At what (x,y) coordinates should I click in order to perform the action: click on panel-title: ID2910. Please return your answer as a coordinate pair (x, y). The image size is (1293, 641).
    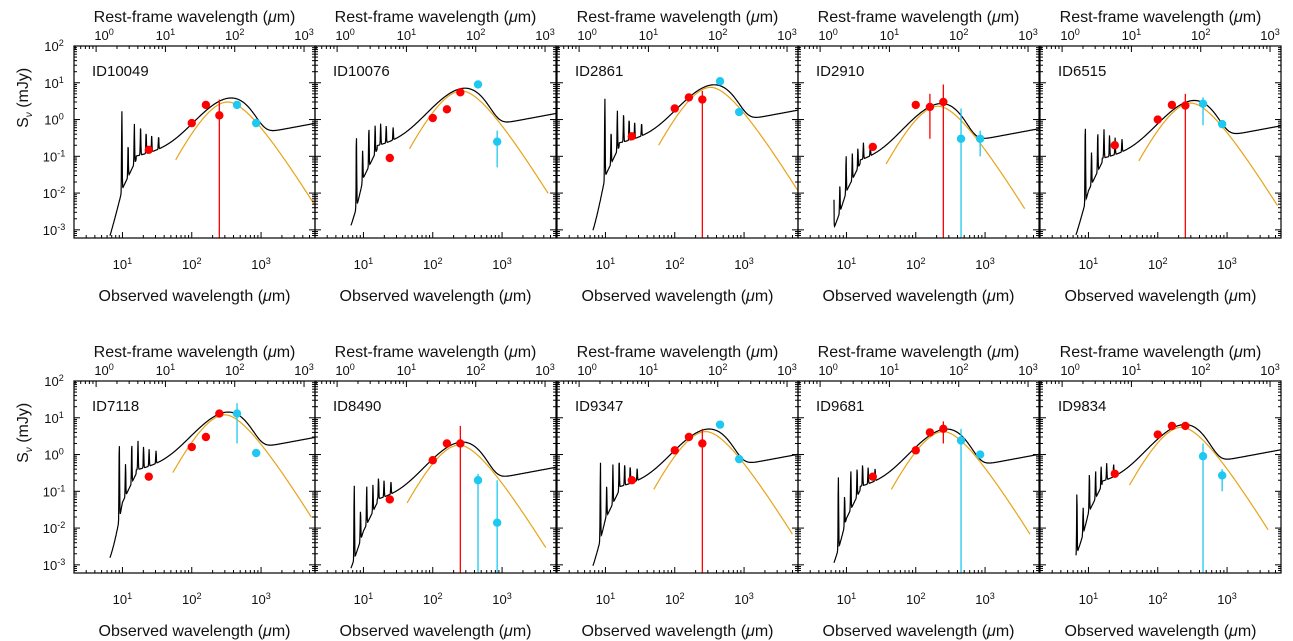
    Looking at the image, I should click on (840, 71).